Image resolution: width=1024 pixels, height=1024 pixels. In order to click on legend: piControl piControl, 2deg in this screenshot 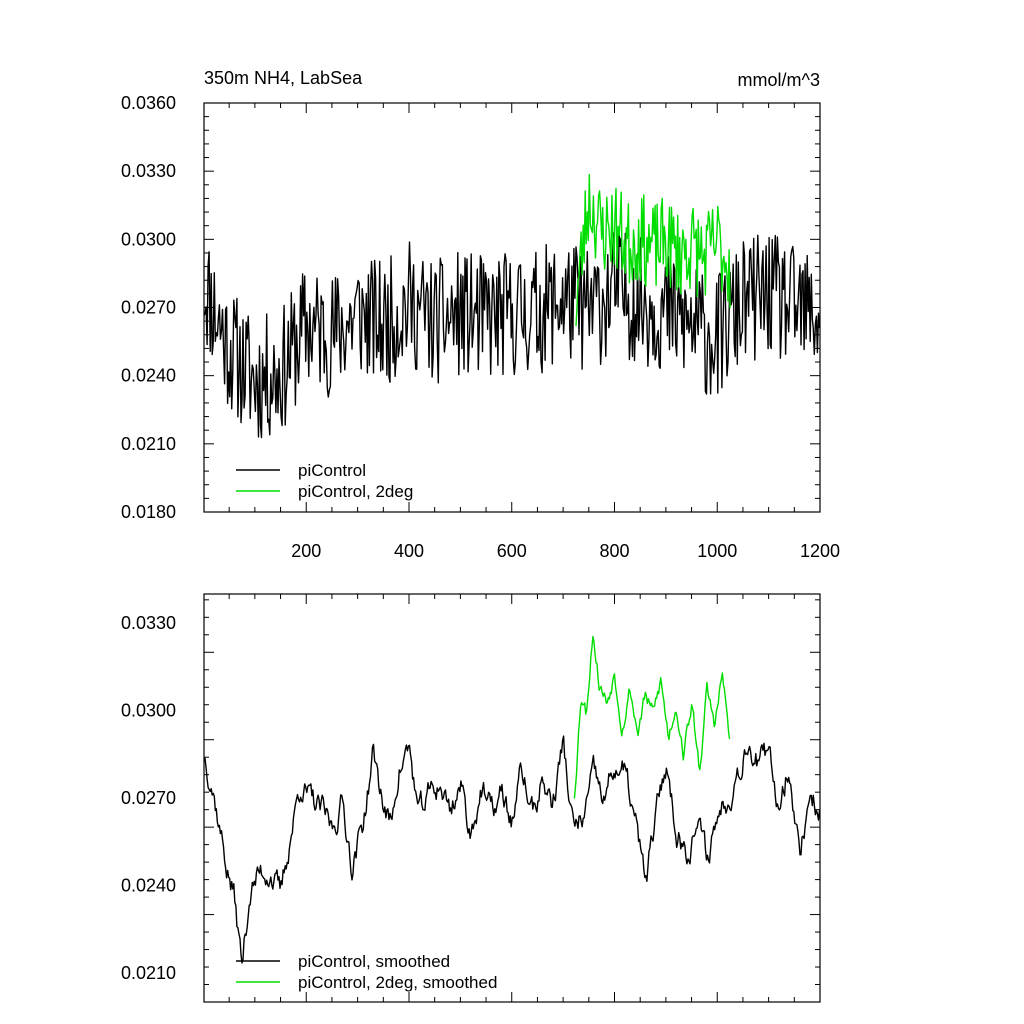, I will do `click(324, 481)`.